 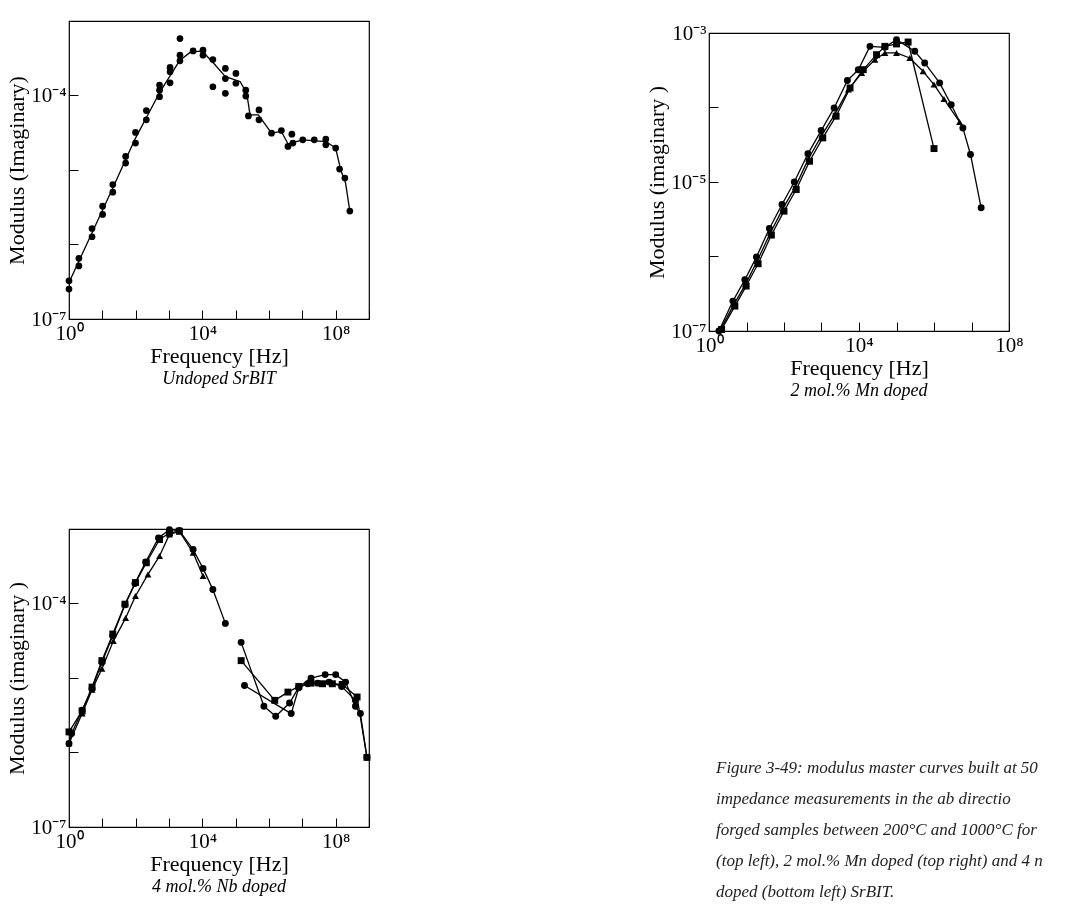 What do you see at coordinates (864, 799) in the screenshot?
I see `text: impedance measurements in the ab directio` at bounding box center [864, 799].